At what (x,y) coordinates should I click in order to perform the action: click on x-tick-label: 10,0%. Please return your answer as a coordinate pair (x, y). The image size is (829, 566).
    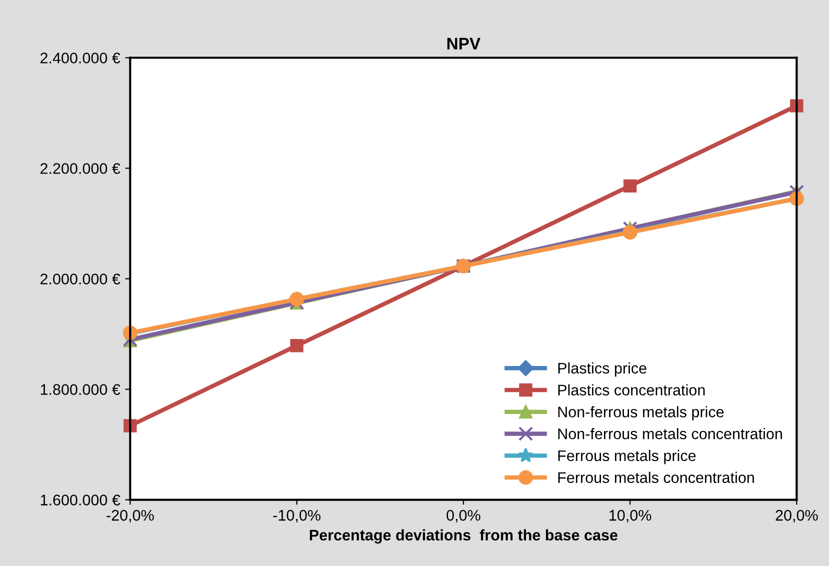
    Looking at the image, I should click on (631, 516).